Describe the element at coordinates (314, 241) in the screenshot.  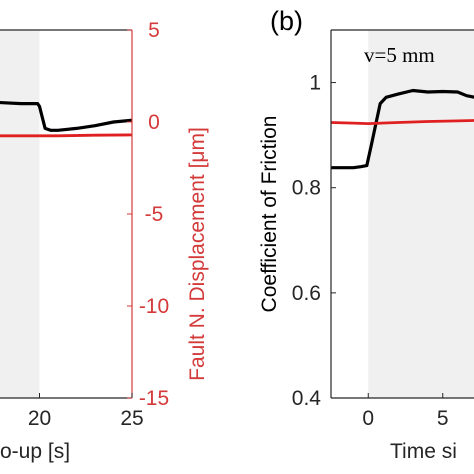
I see `right-y-ticks: 1 0.8 0.6 0.4` at that location.